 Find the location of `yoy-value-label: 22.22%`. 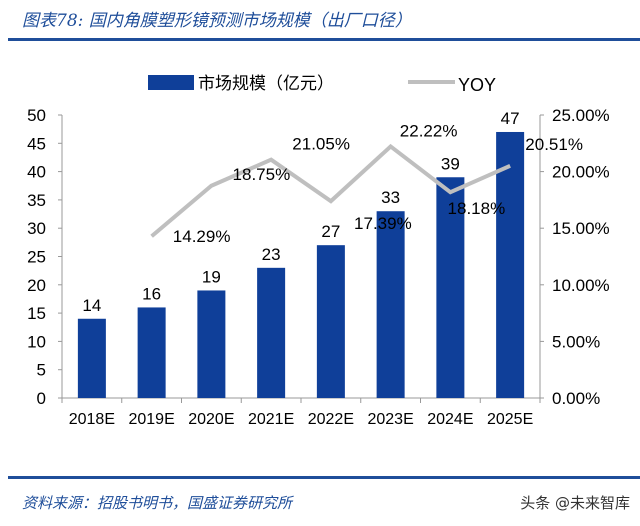

yoy-value-label: 22.22% is located at coordinates (429, 130).